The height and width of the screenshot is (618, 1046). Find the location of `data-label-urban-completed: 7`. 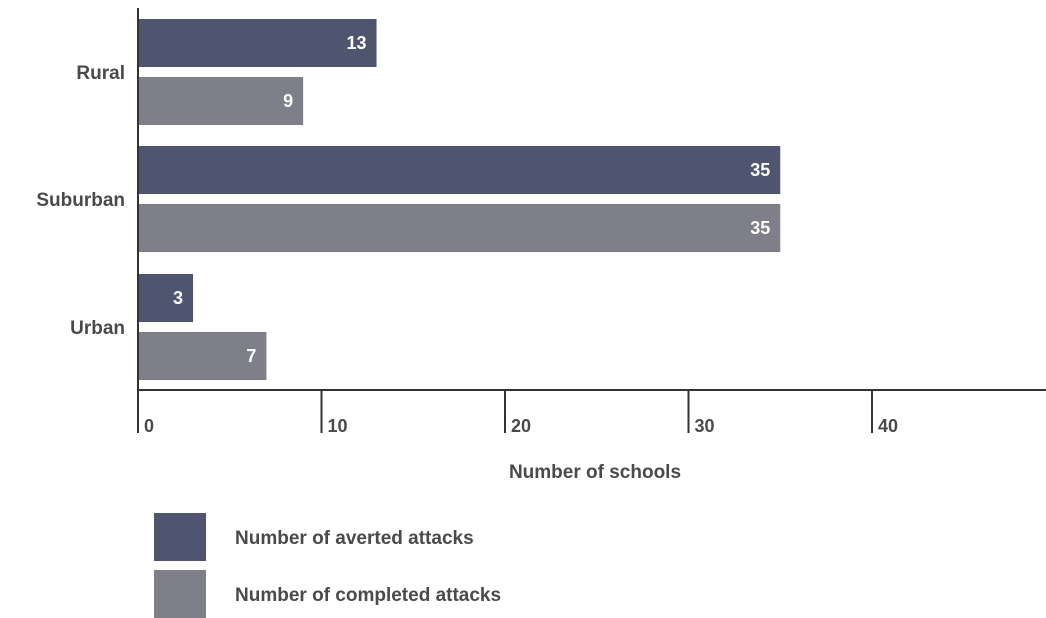

data-label-urban-completed: 7 is located at coordinates (251, 356).